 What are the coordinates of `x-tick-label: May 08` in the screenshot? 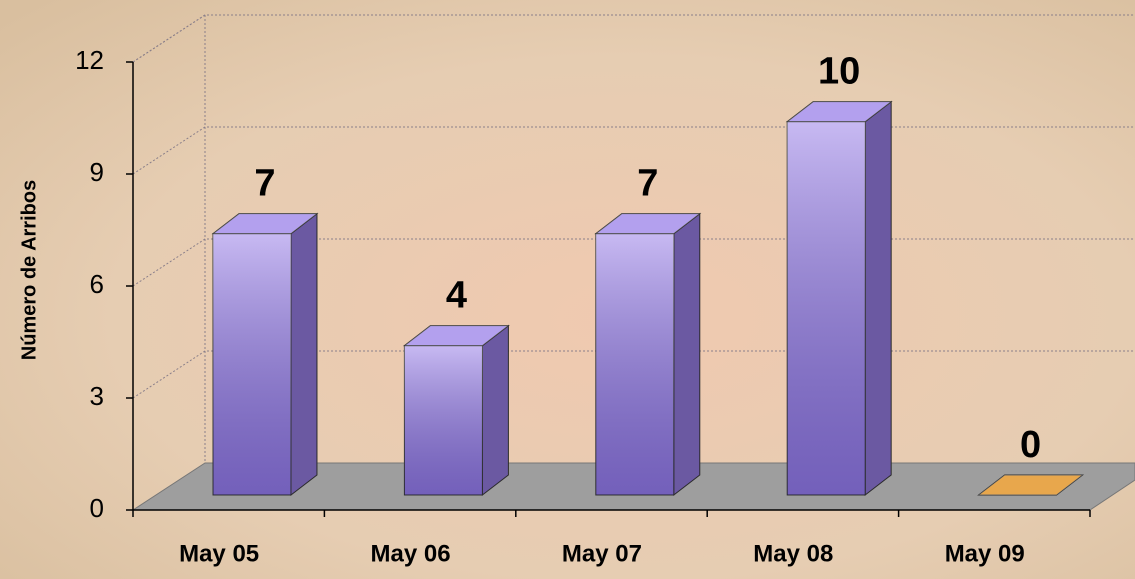 It's located at (793, 553).